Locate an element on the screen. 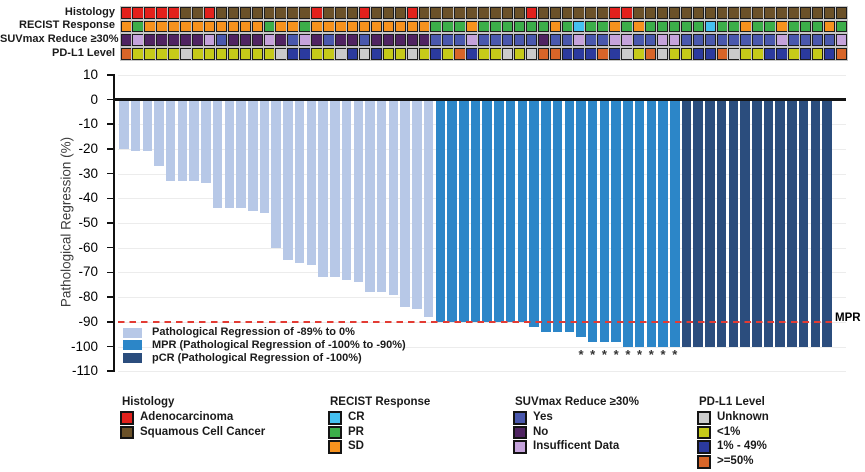  mpr-reference-line is located at coordinates (476, 321).